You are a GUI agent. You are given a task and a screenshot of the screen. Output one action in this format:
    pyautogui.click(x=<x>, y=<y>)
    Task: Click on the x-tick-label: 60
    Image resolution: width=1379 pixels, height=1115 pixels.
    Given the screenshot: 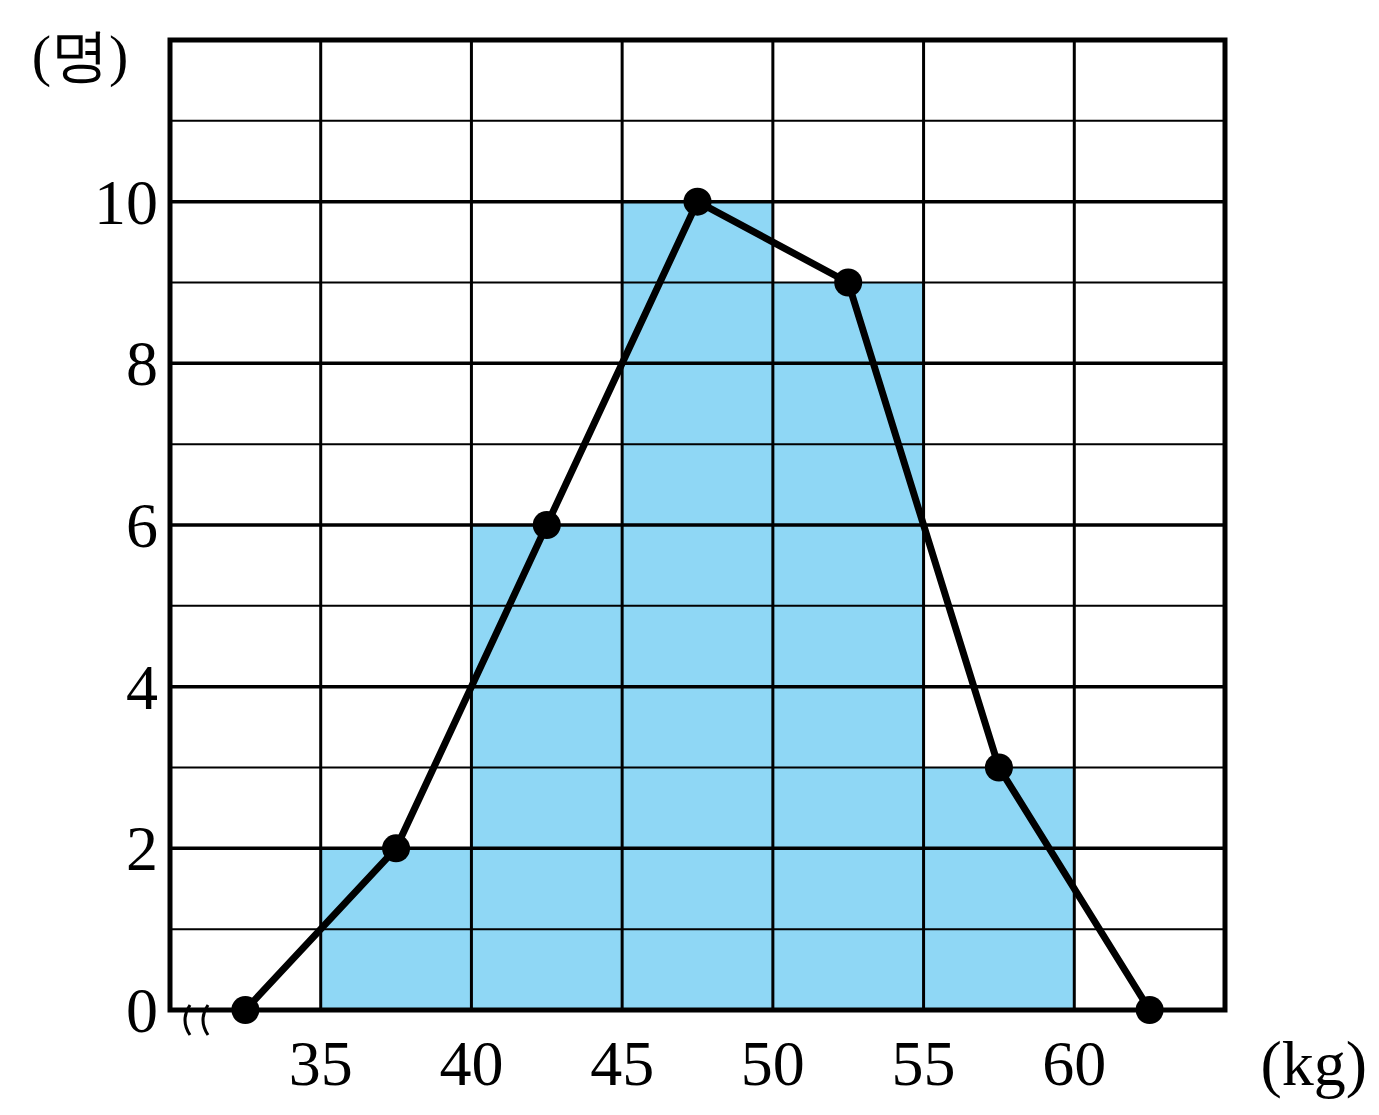 What is the action you would take?
    pyautogui.click(x=1074, y=1063)
    